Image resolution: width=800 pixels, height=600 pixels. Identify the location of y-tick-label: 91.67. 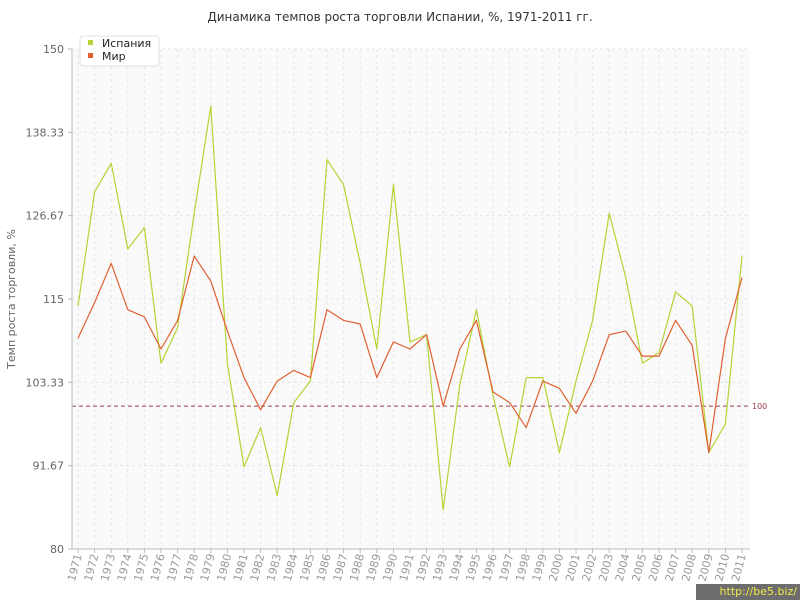
(49, 466).